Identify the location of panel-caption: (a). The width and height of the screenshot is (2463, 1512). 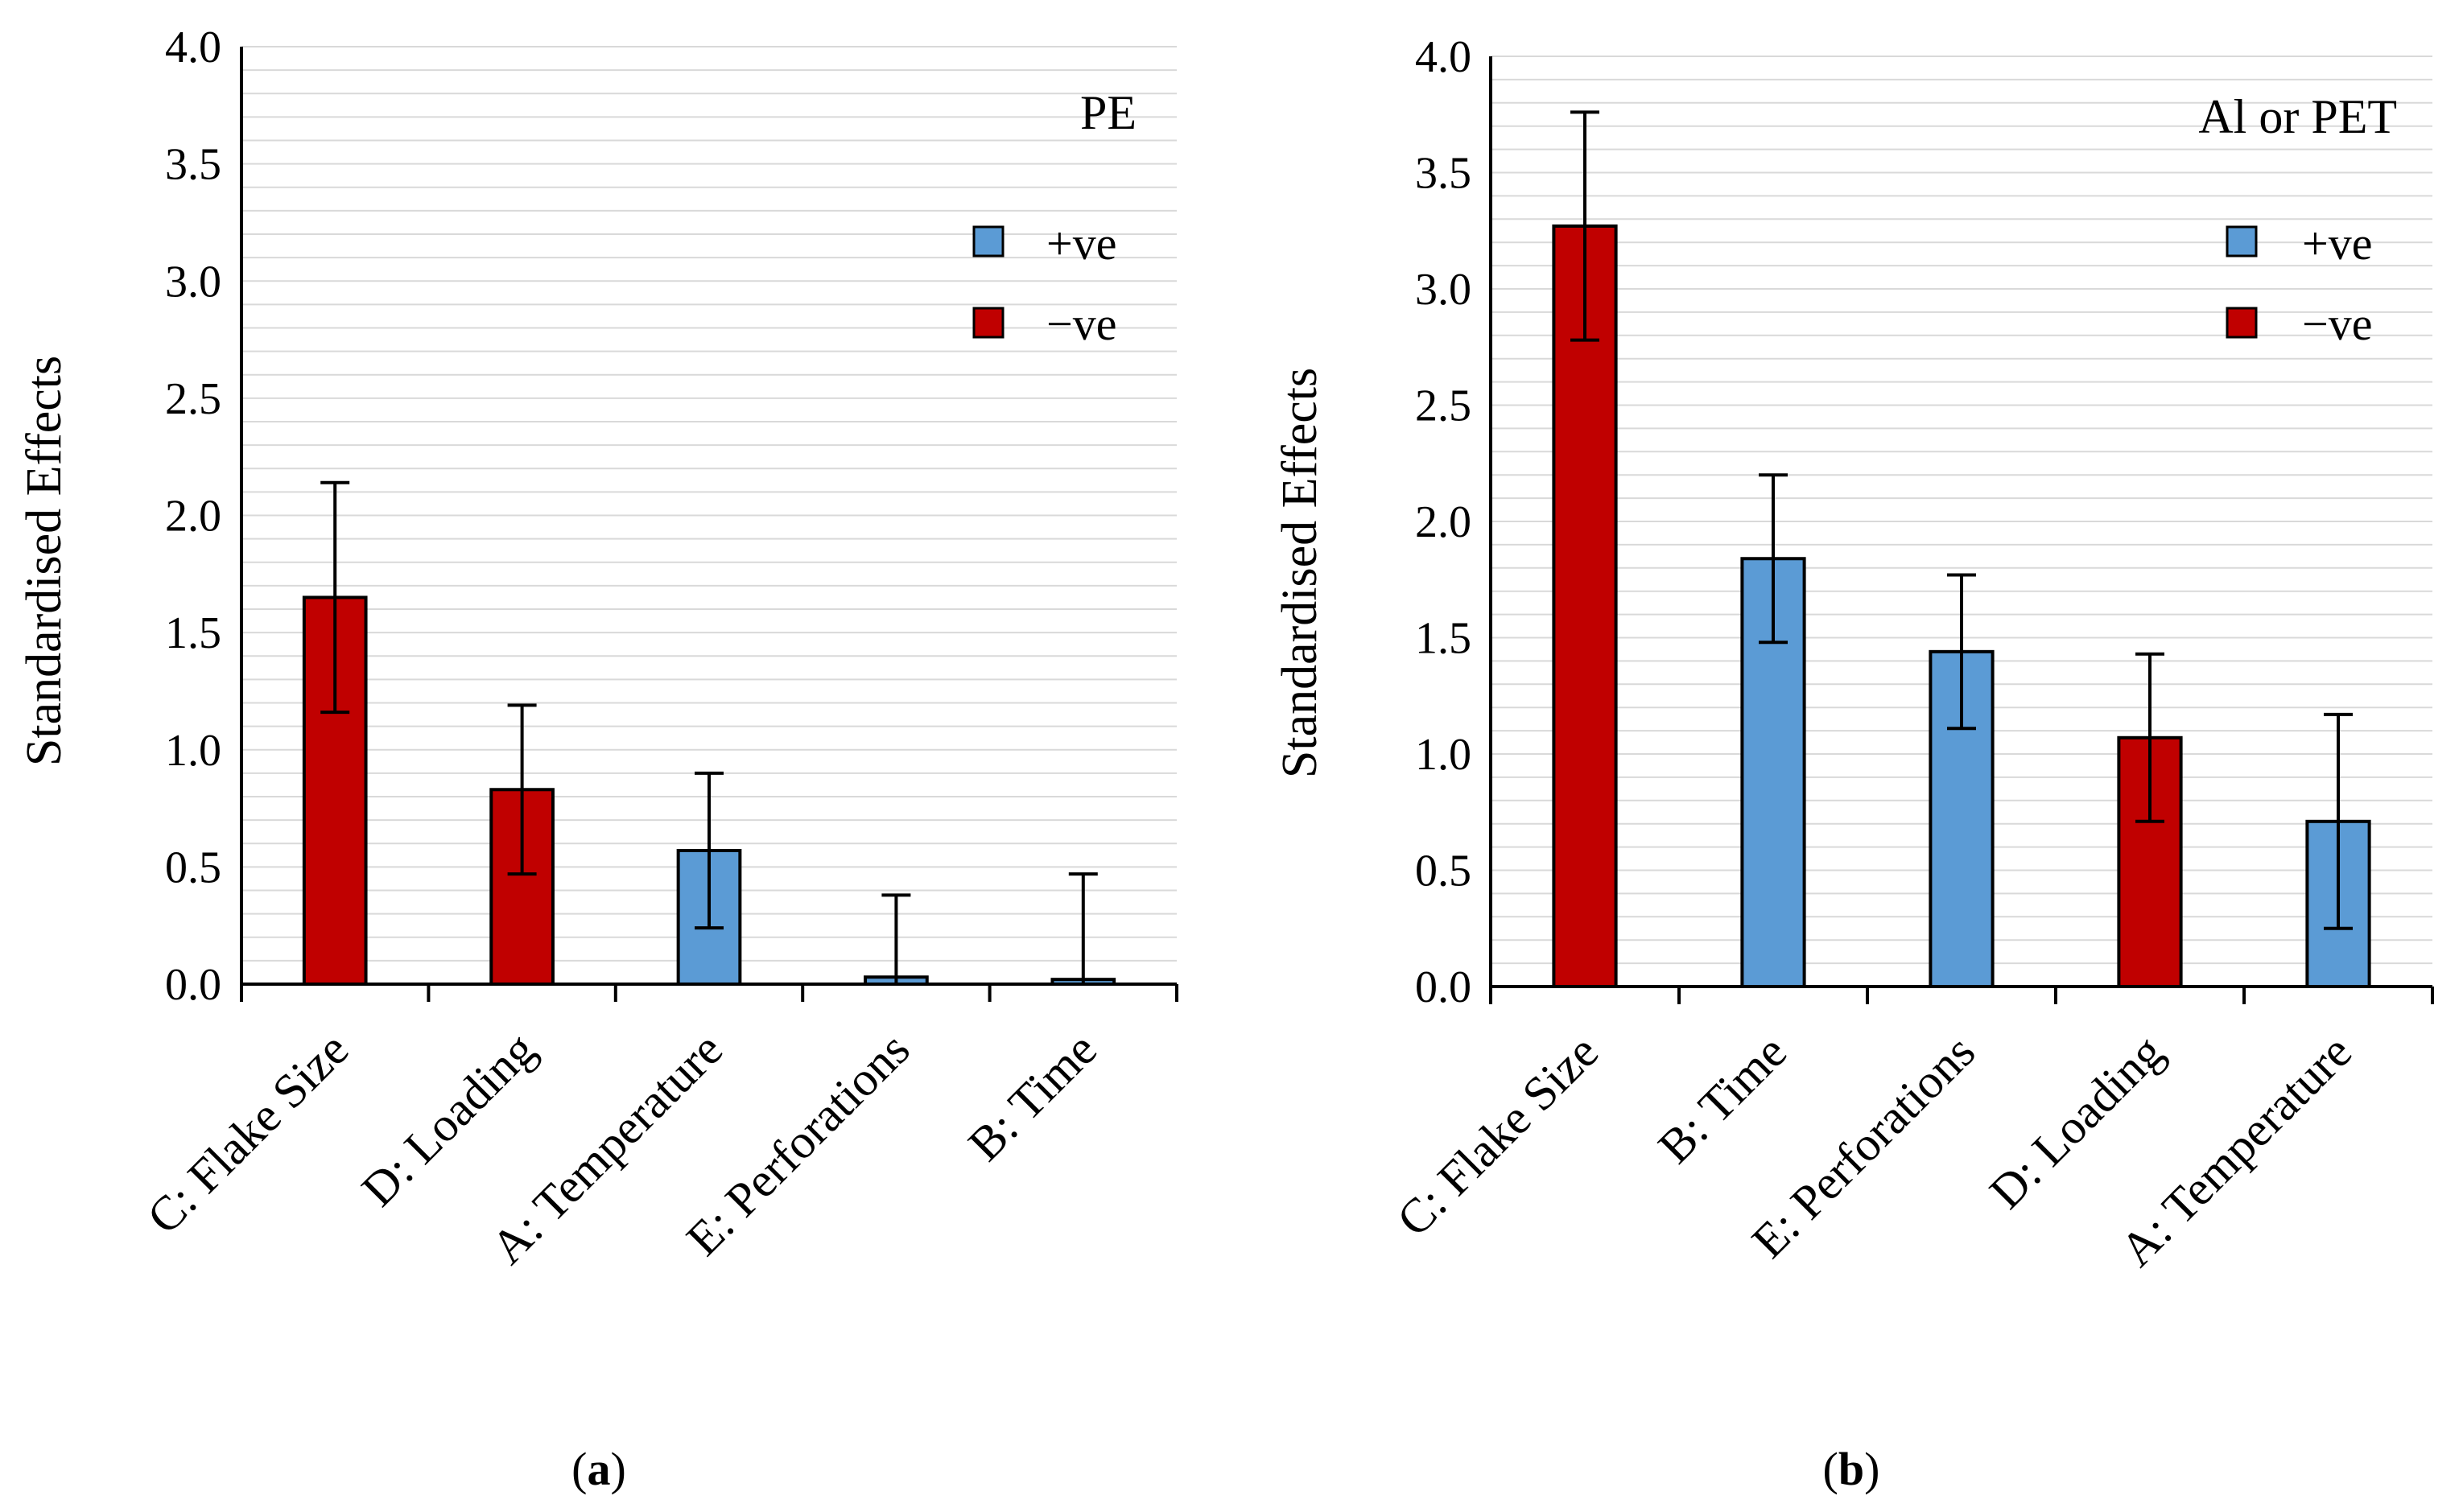
(599, 1469).